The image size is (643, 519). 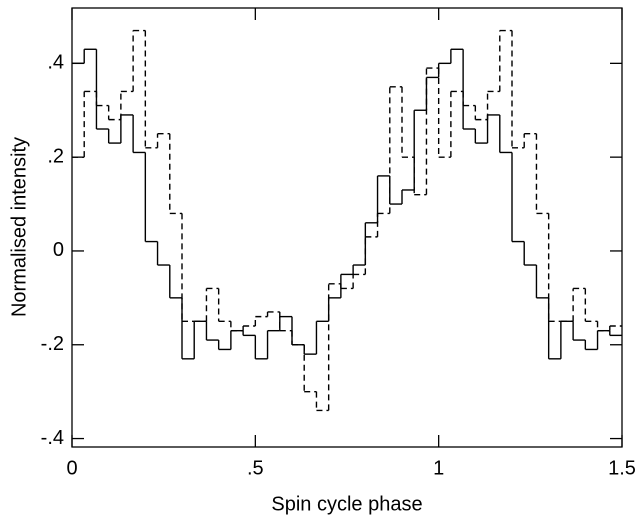 What do you see at coordinates (55, 63) in the screenshot?
I see `y-tick-label: .4` at bounding box center [55, 63].